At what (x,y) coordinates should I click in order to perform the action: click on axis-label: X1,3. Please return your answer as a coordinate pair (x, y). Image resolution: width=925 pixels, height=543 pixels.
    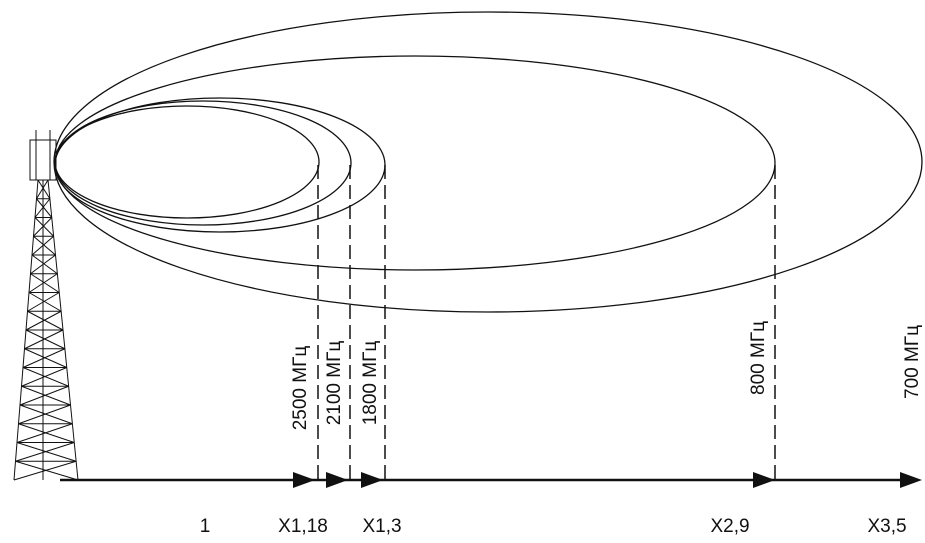
    Looking at the image, I should click on (381, 526).